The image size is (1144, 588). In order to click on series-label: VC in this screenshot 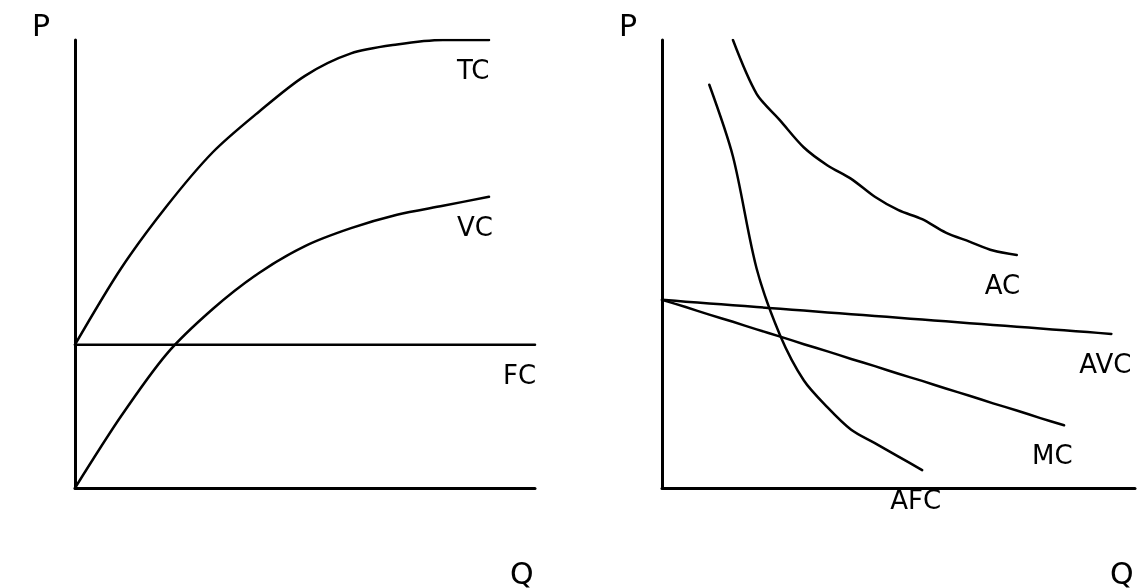, I will do `click(475, 226)`.